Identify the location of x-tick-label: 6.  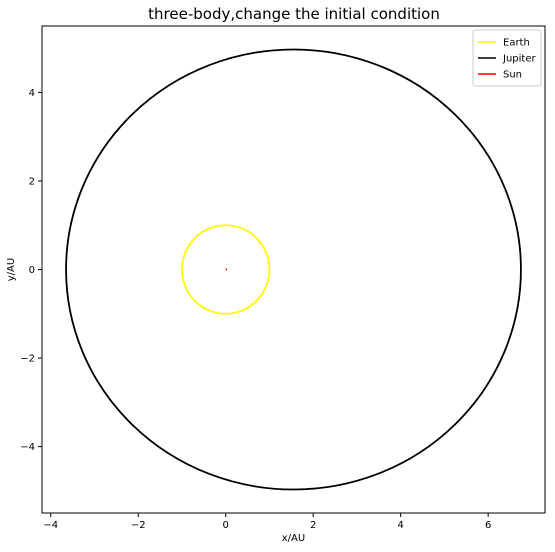
(488, 525).